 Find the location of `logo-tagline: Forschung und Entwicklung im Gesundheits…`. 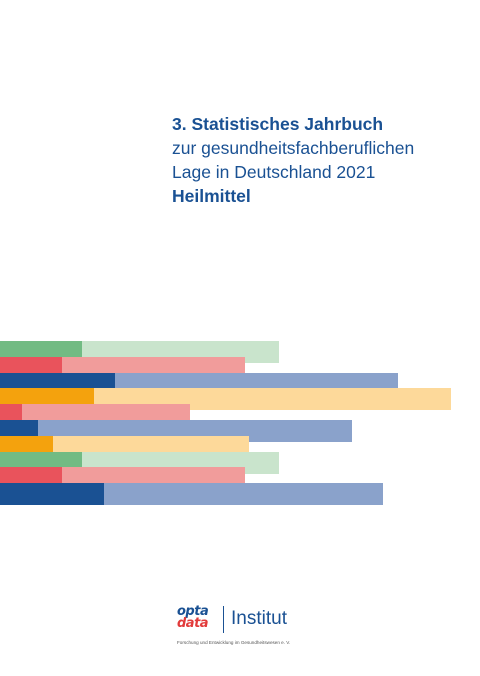

logo-tagline: Forschung und Entwicklung im Gesundheits… is located at coordinates (234, 642).